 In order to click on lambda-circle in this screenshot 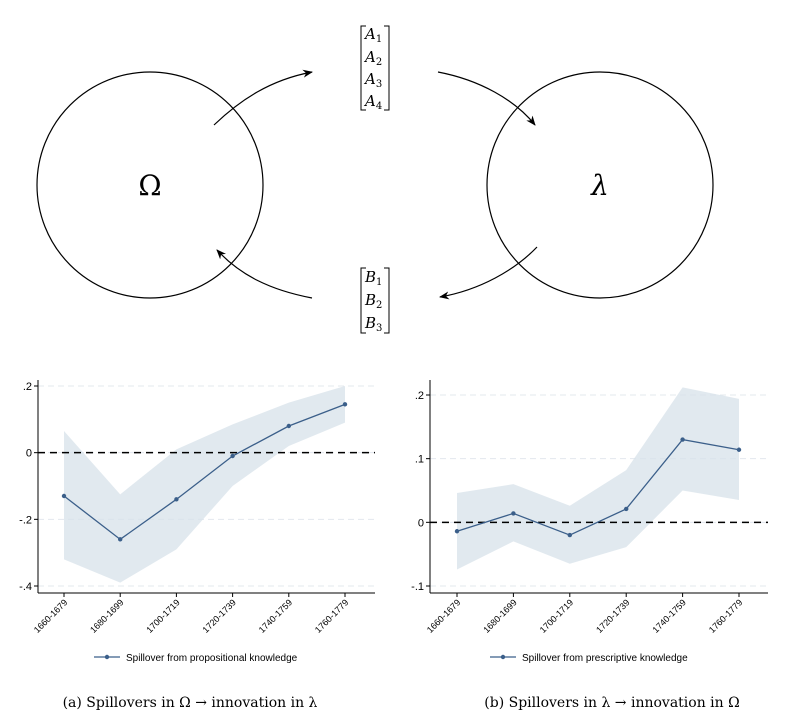, I will do `click(600, 185)`.